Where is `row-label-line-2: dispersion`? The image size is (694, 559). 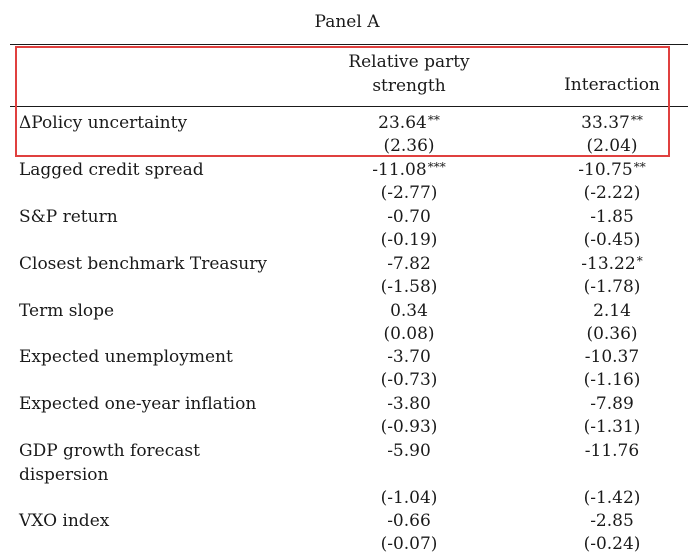 row-label-line-2: dispersion is located at coordinates (64, 475).